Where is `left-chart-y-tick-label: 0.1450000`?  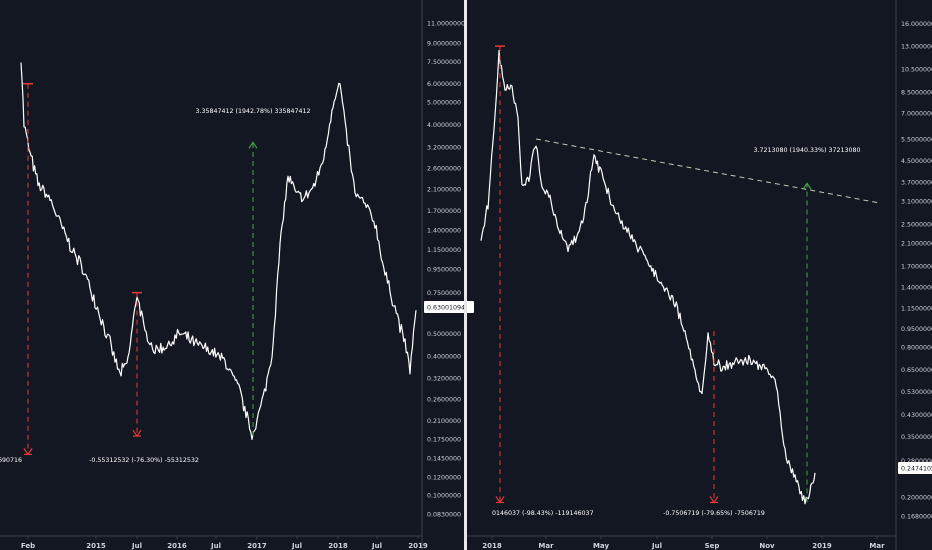 left-chart-y-tick-label: 0.1450000 is located at coordinates (444, 458).